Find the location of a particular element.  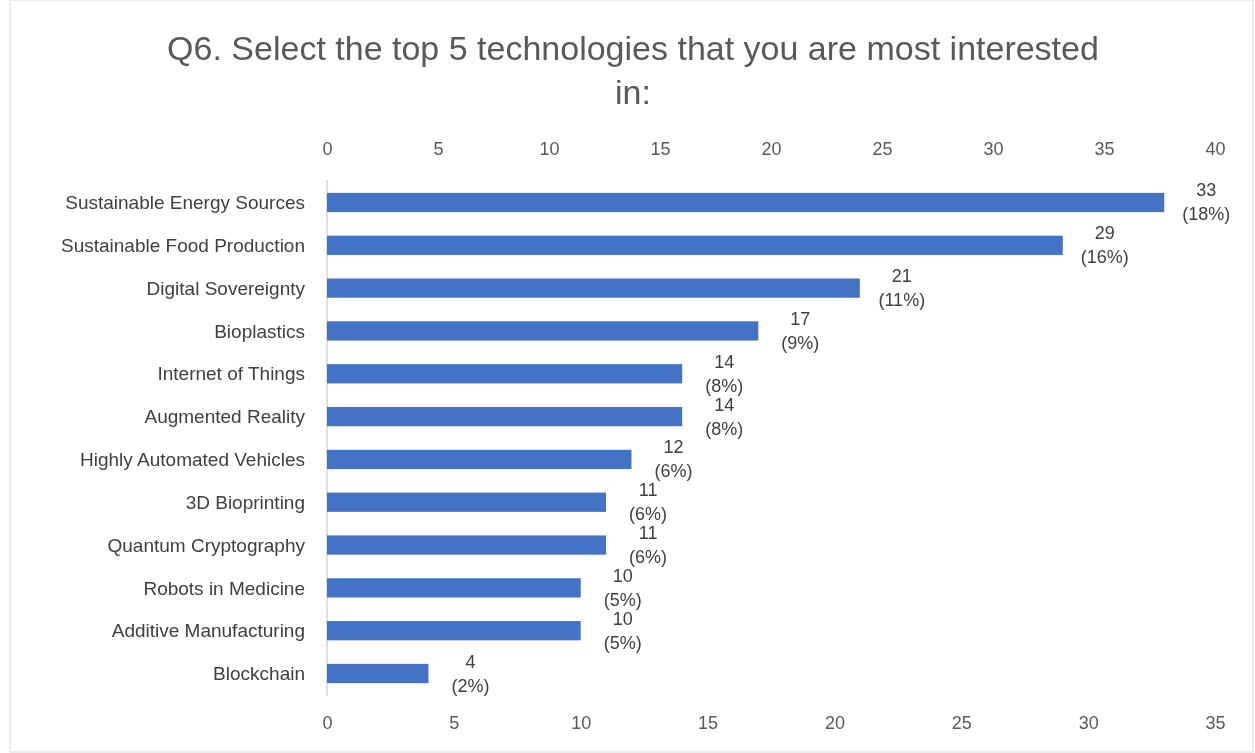

y-tick-label: Sustainable Food Production is located at coordinates (183, 245).